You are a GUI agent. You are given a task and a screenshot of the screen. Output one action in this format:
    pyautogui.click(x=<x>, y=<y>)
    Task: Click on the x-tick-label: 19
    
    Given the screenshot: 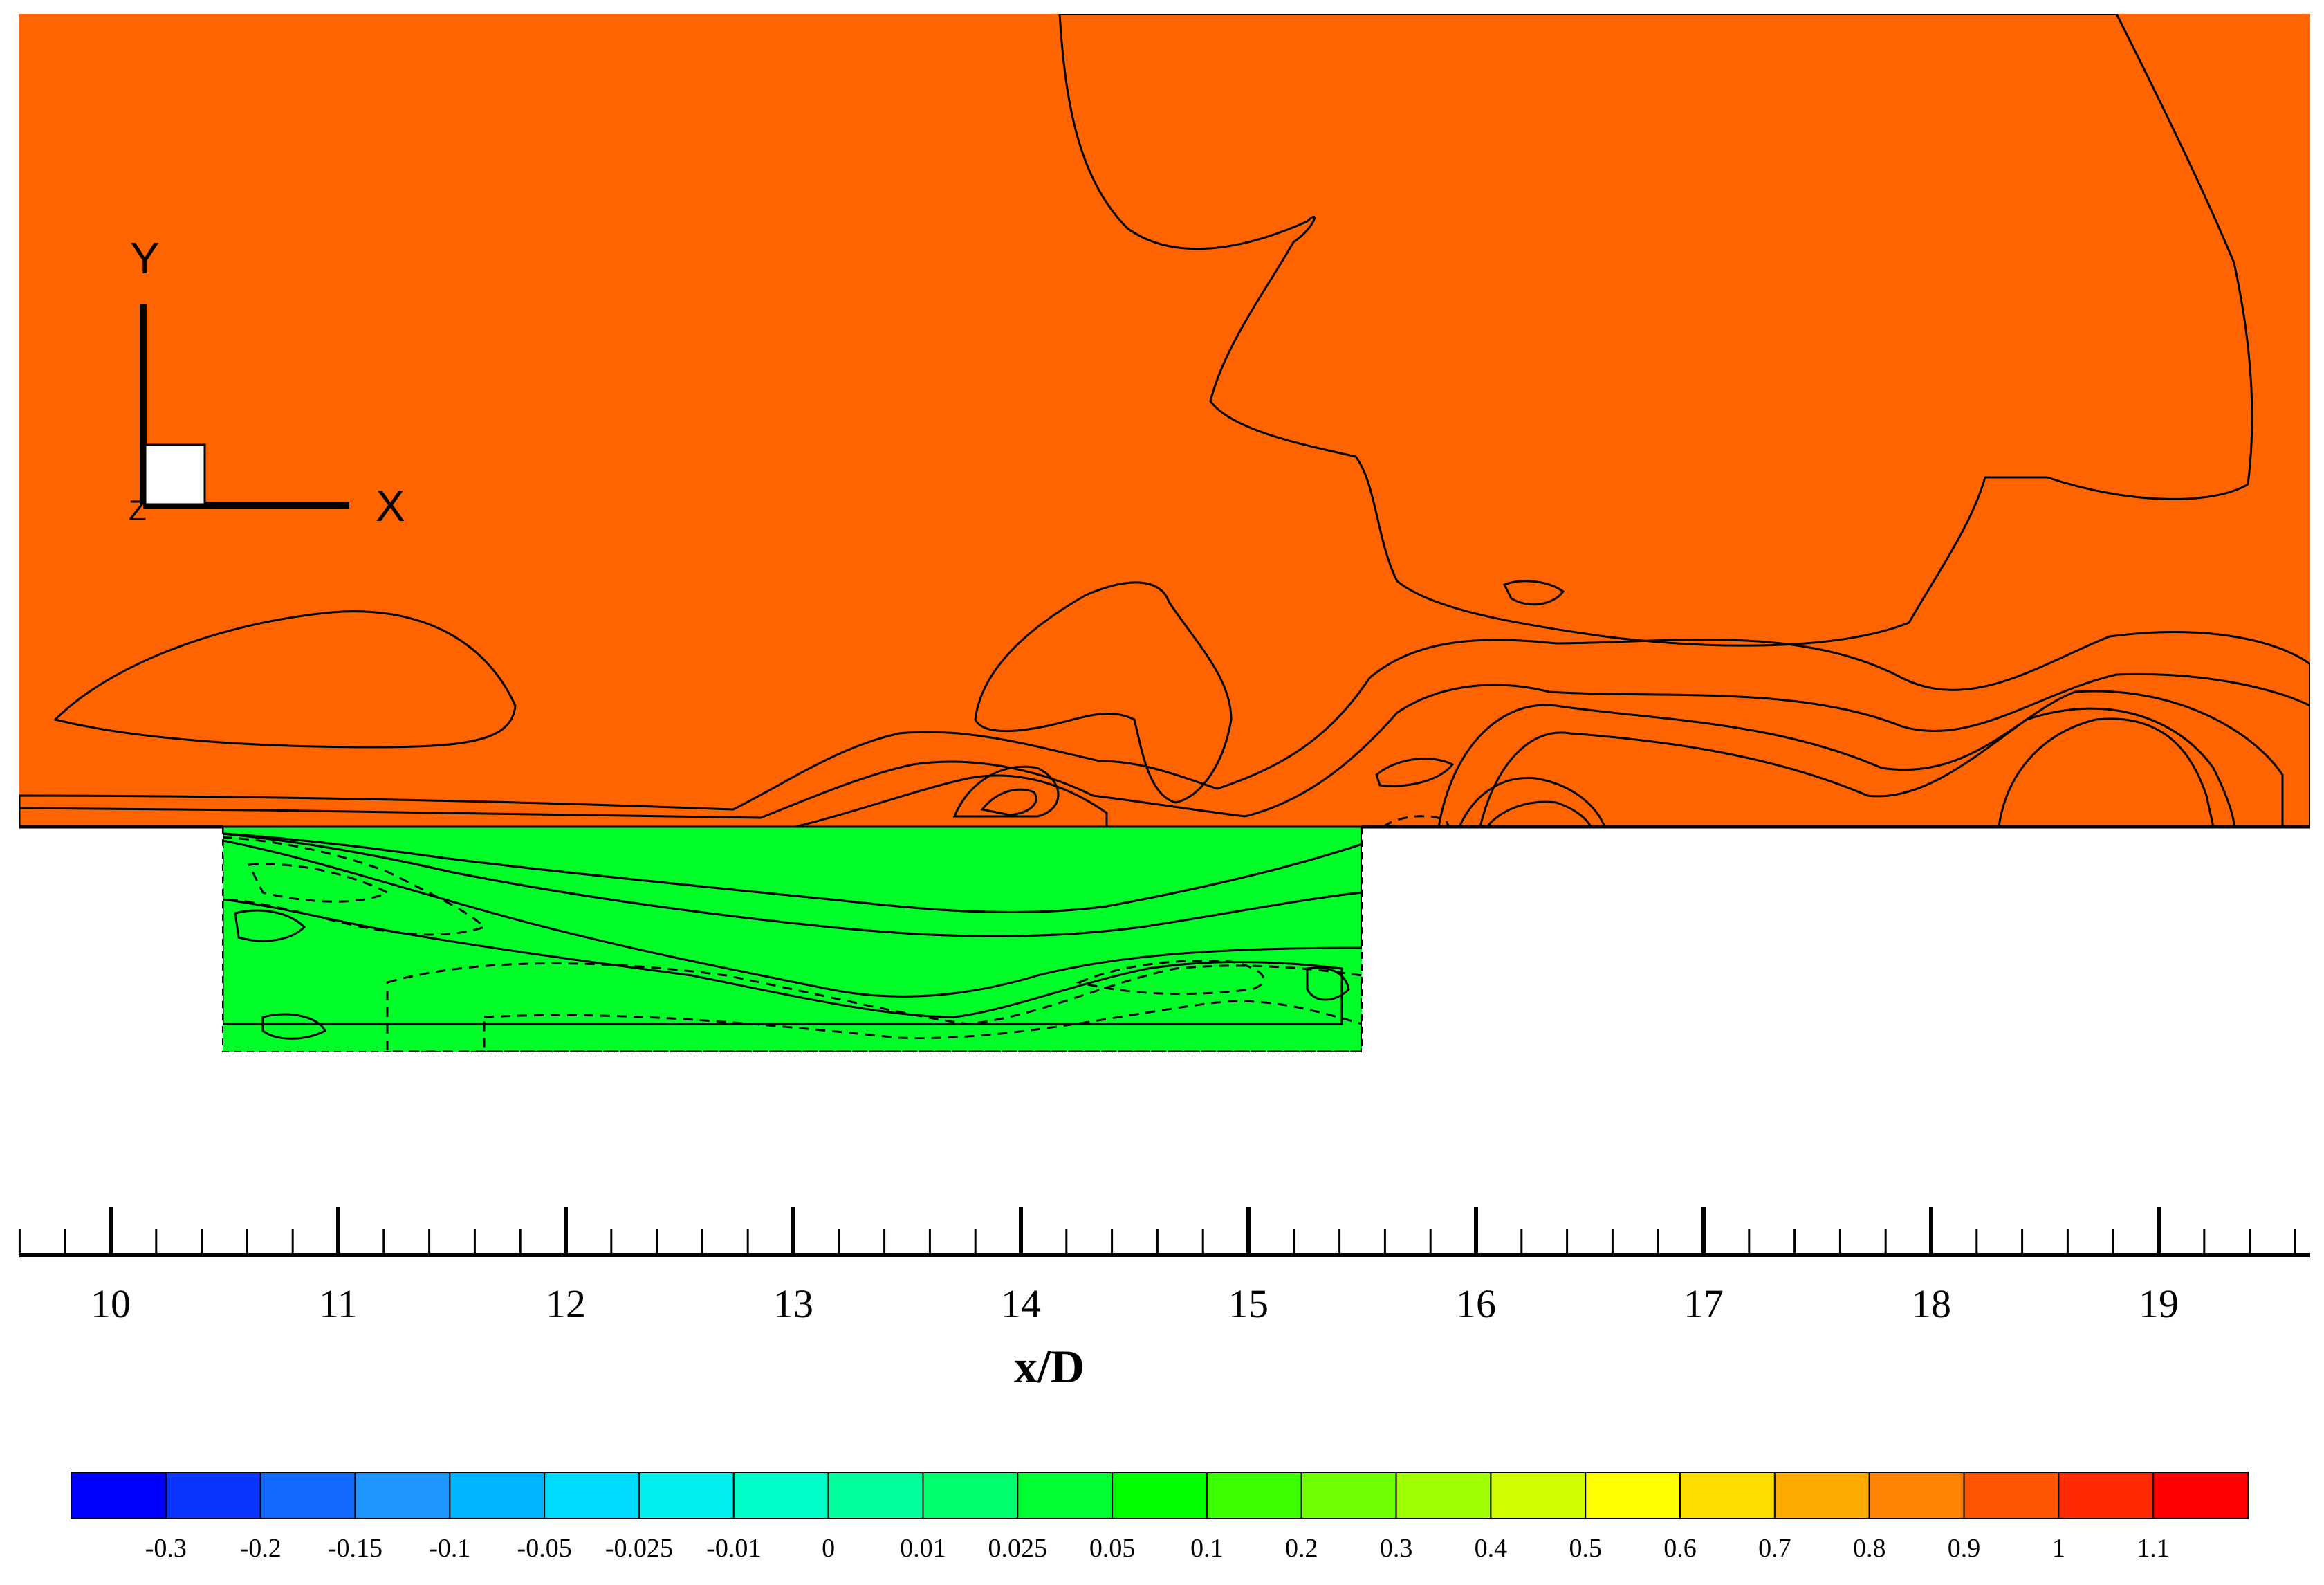 What is the action you would take?
    pyautogui.click(x=2159, y=1303)
    